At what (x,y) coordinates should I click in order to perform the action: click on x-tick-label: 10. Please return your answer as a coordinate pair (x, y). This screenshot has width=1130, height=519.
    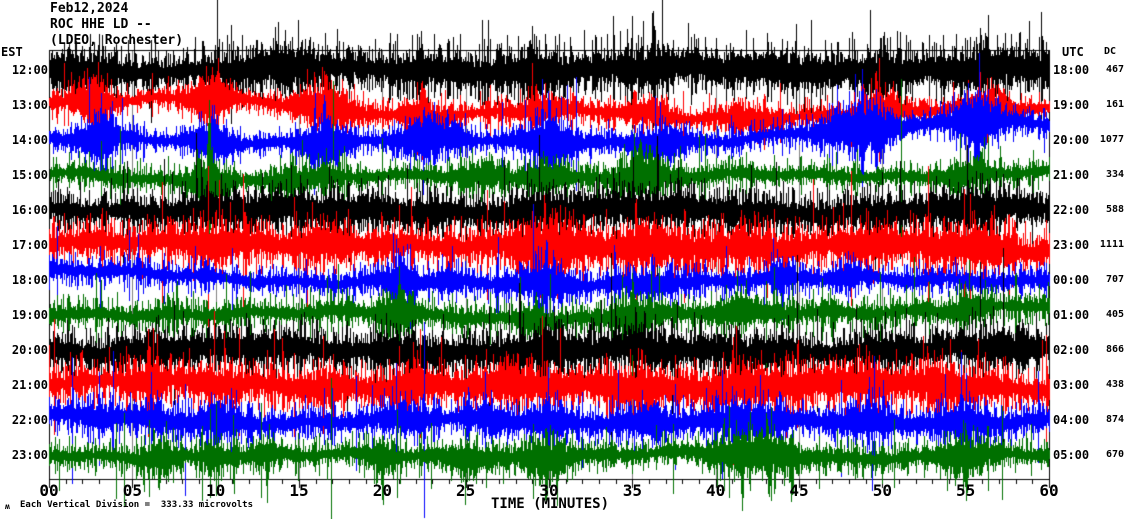
    Looking at the image, I should click on (216, 490).